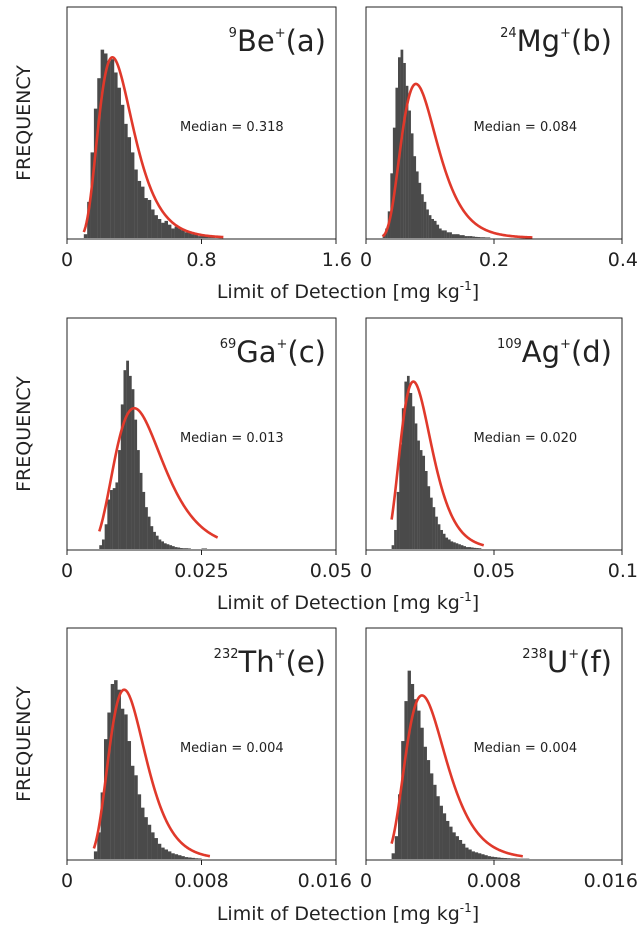 The image size is (639, 934). What do you see at coordinates (233, 33) in the screenshot?
I see `panel-a-title-mass: 9` at bounding box center [233, 33].